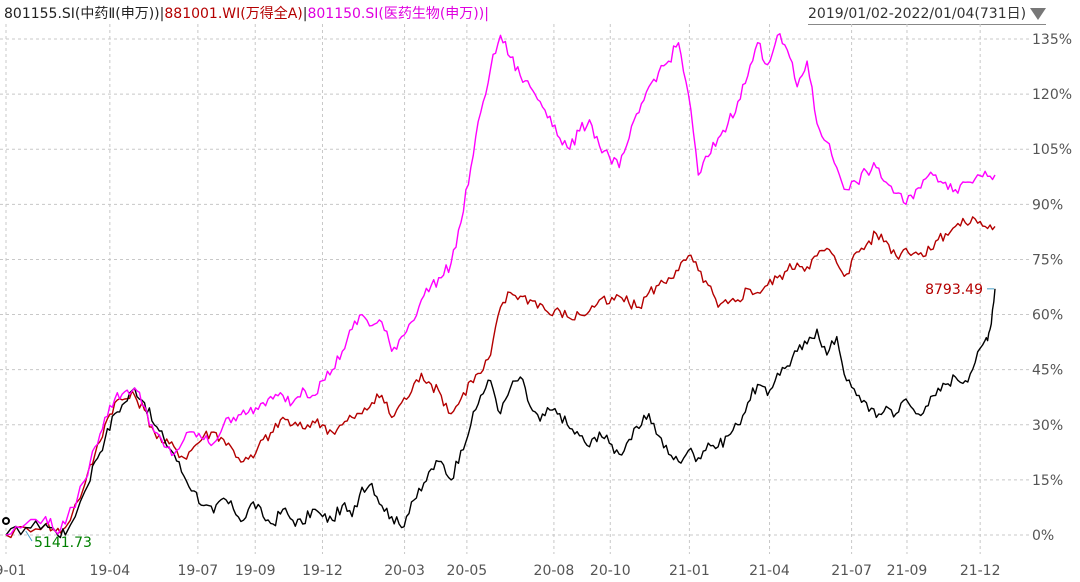 Image resolution: width=1080 pixels, height=582 pixels. What do you see at coordinates (610, 571) in the screenshot?
I see `x-tick-label: 20-10` at bounding box center [610, 571].